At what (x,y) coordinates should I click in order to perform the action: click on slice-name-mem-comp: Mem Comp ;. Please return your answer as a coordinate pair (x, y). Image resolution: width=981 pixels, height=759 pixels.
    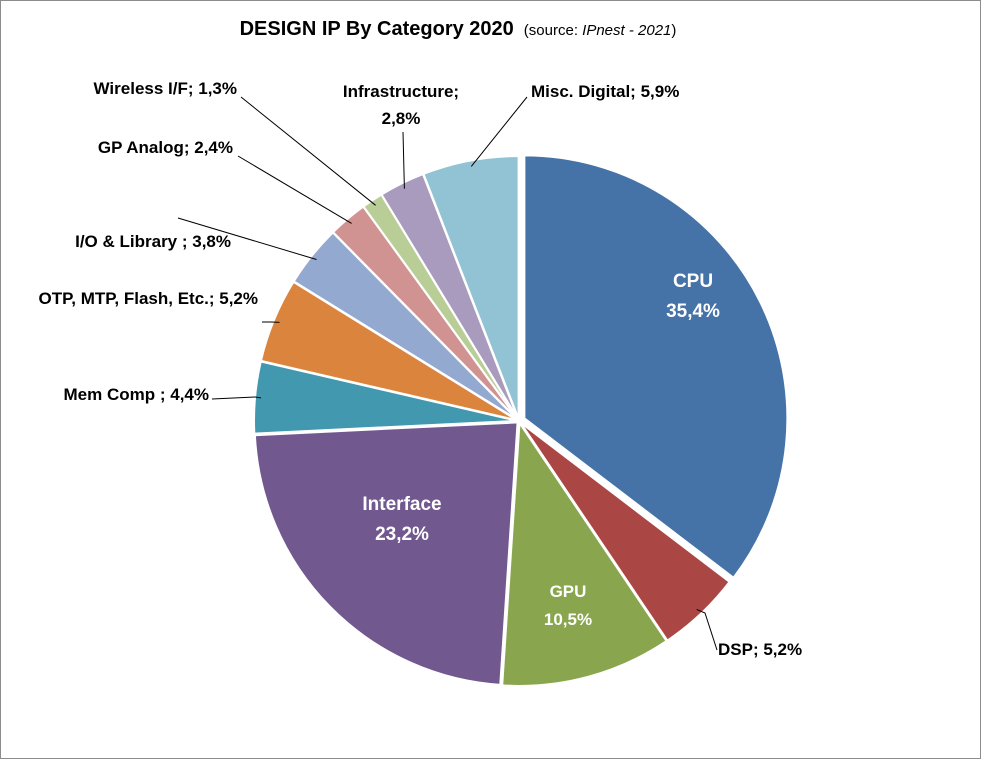
    Looking at the image, I should click on (117, 394).